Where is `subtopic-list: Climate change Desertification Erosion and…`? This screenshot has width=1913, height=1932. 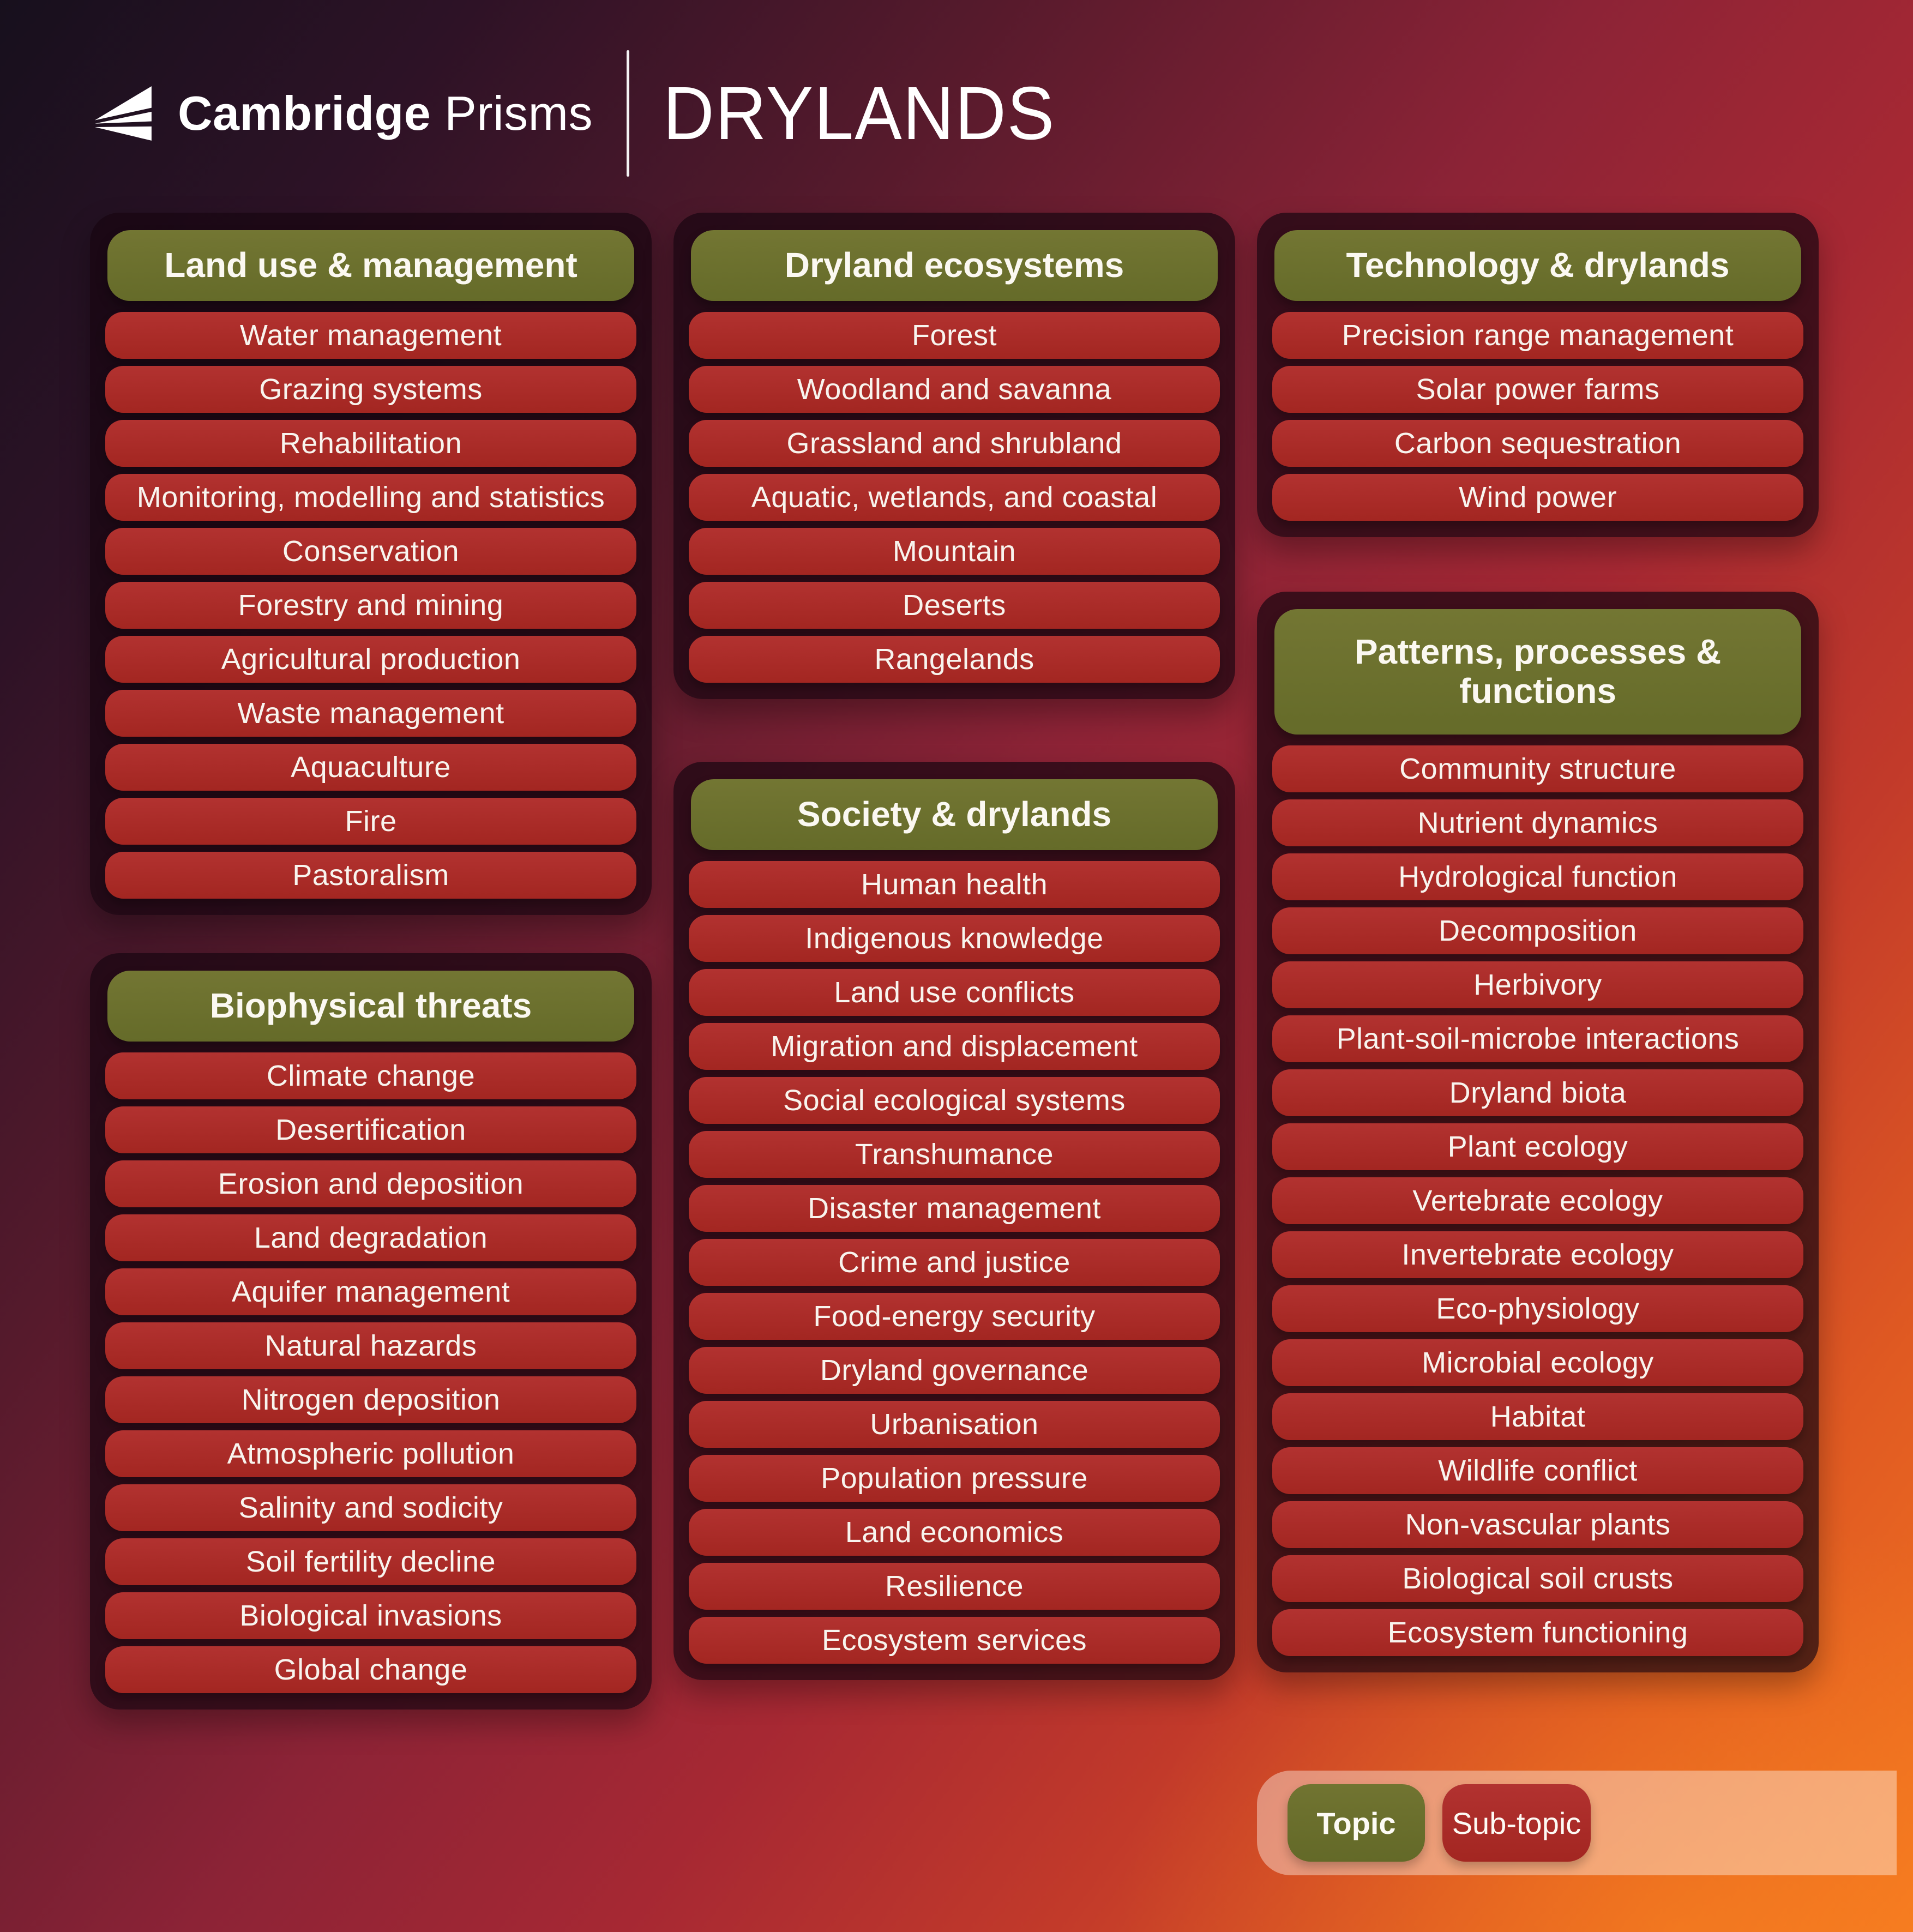
subtopic-list: Climate change Desertification Erosion and… is located at coordinates (370, 1372).